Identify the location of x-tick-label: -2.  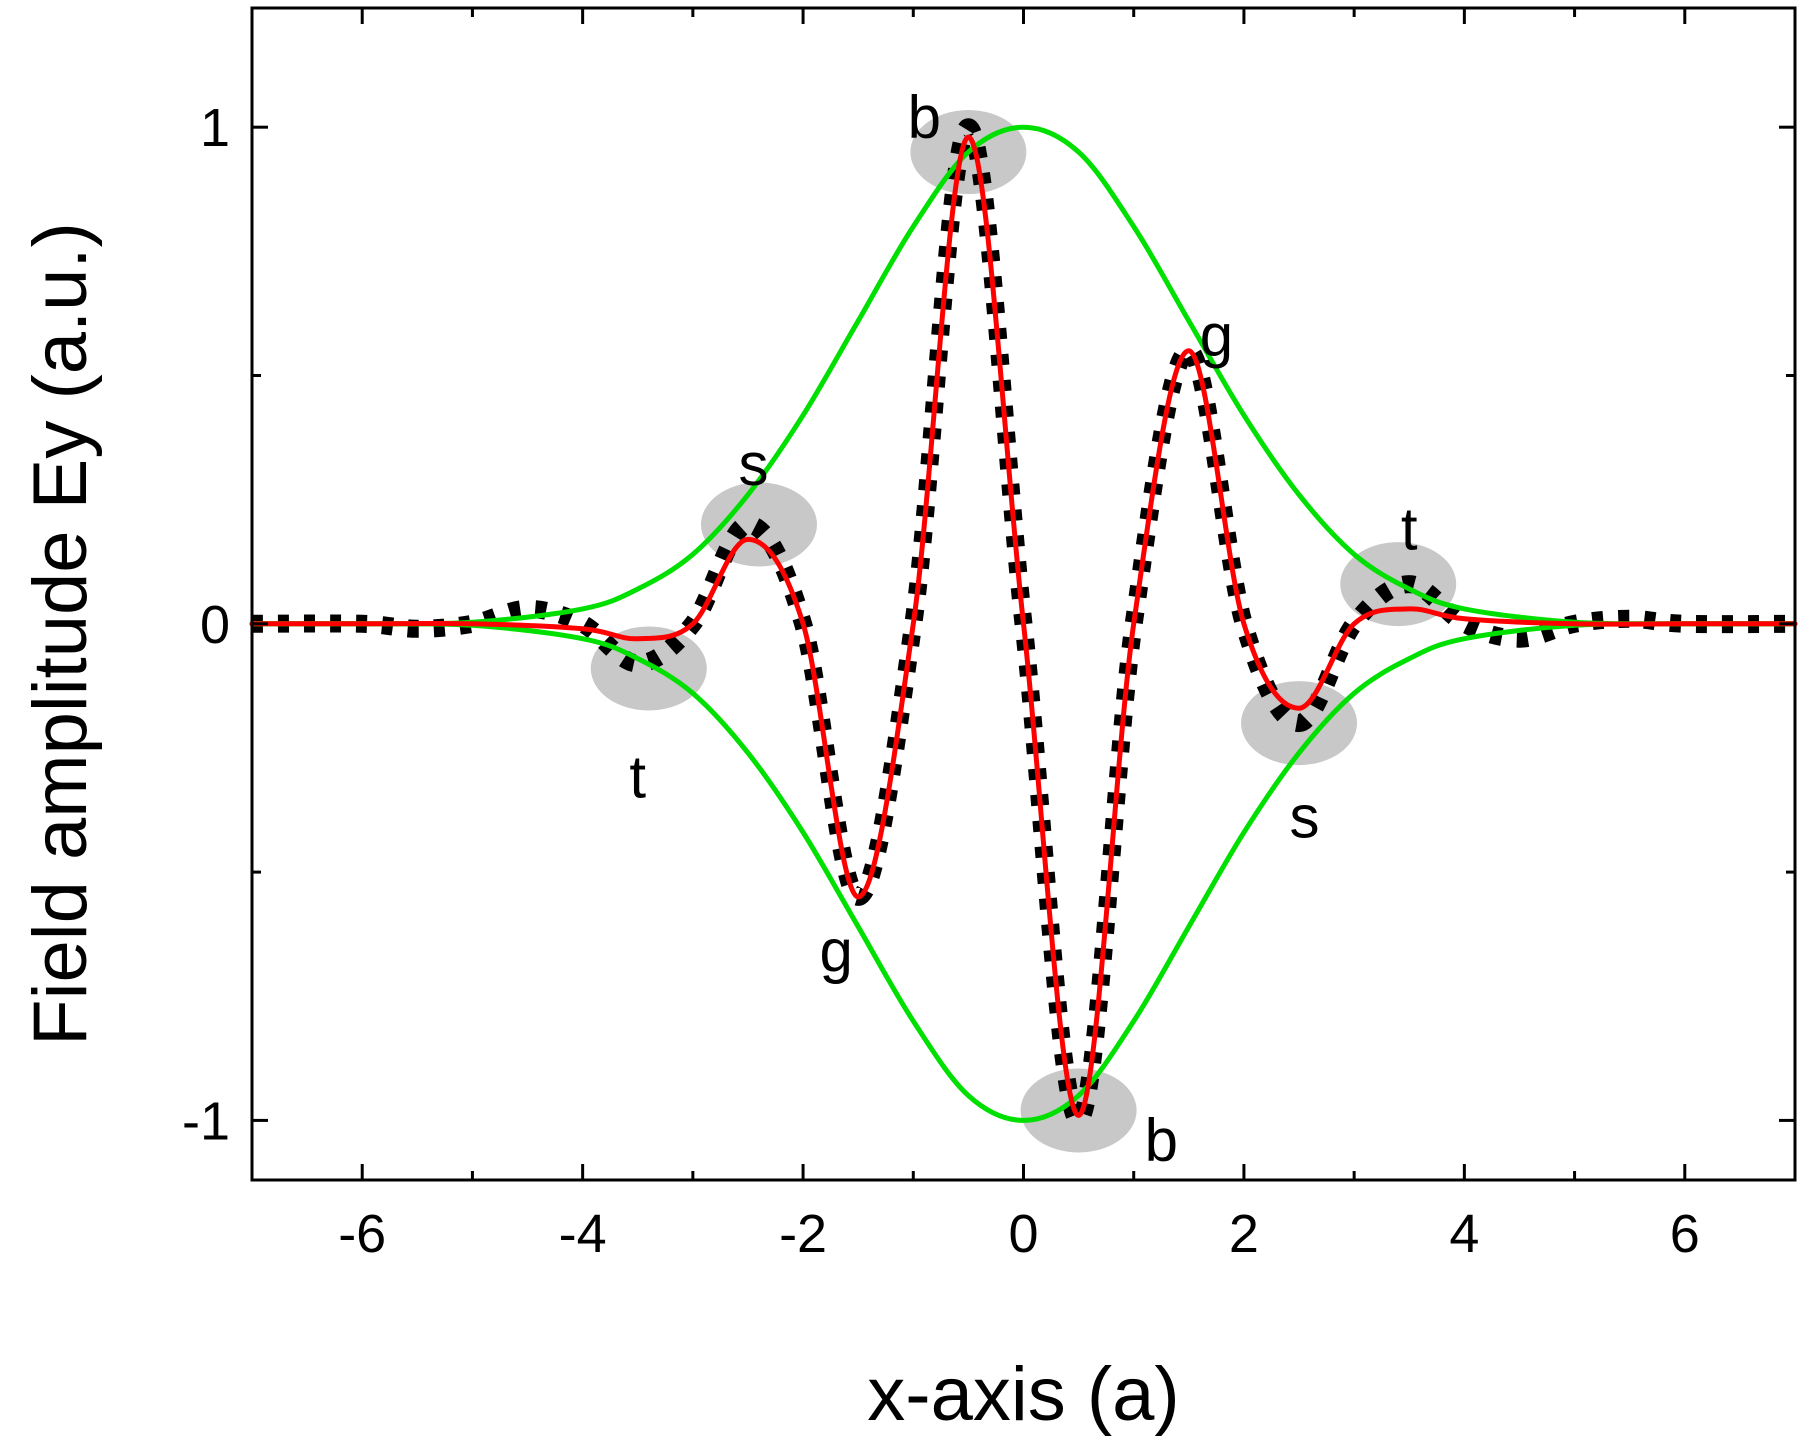
(803, 1234).